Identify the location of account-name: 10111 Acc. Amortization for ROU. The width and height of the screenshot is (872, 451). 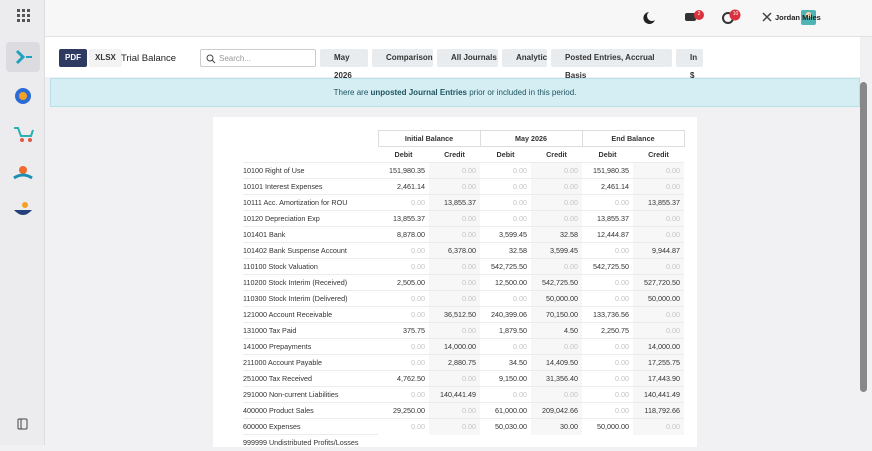
(310, 202).